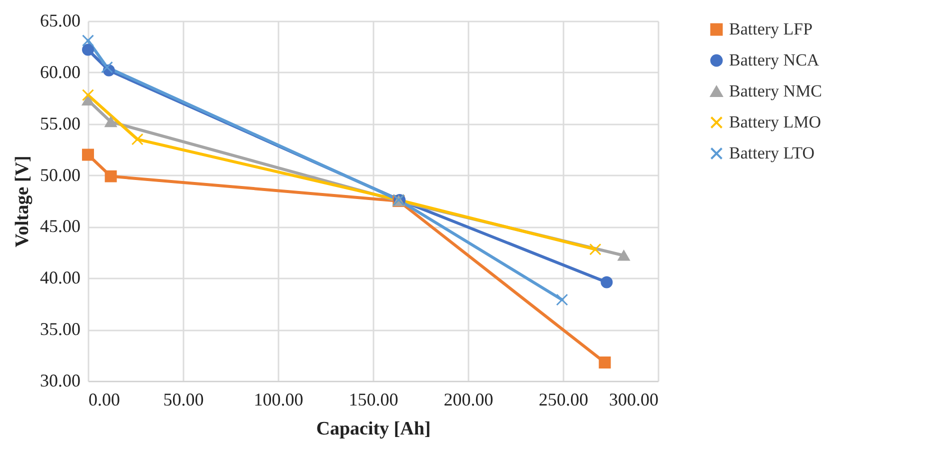  I want to click on x-tick-label: 250.00, so click(563, 400).